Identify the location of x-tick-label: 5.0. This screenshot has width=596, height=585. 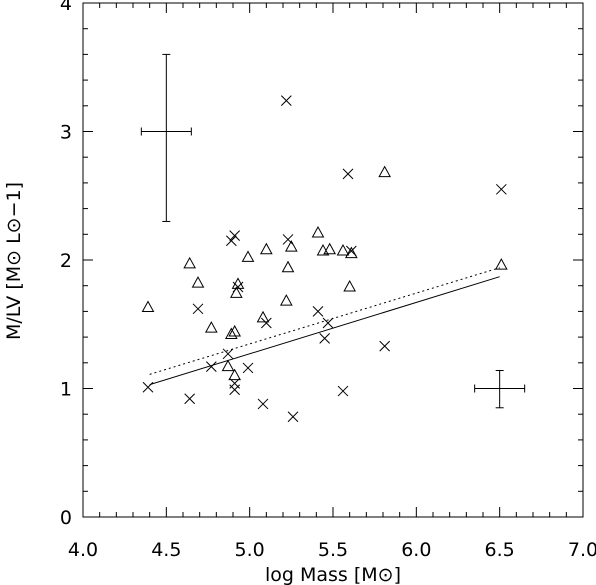
(250, 550).